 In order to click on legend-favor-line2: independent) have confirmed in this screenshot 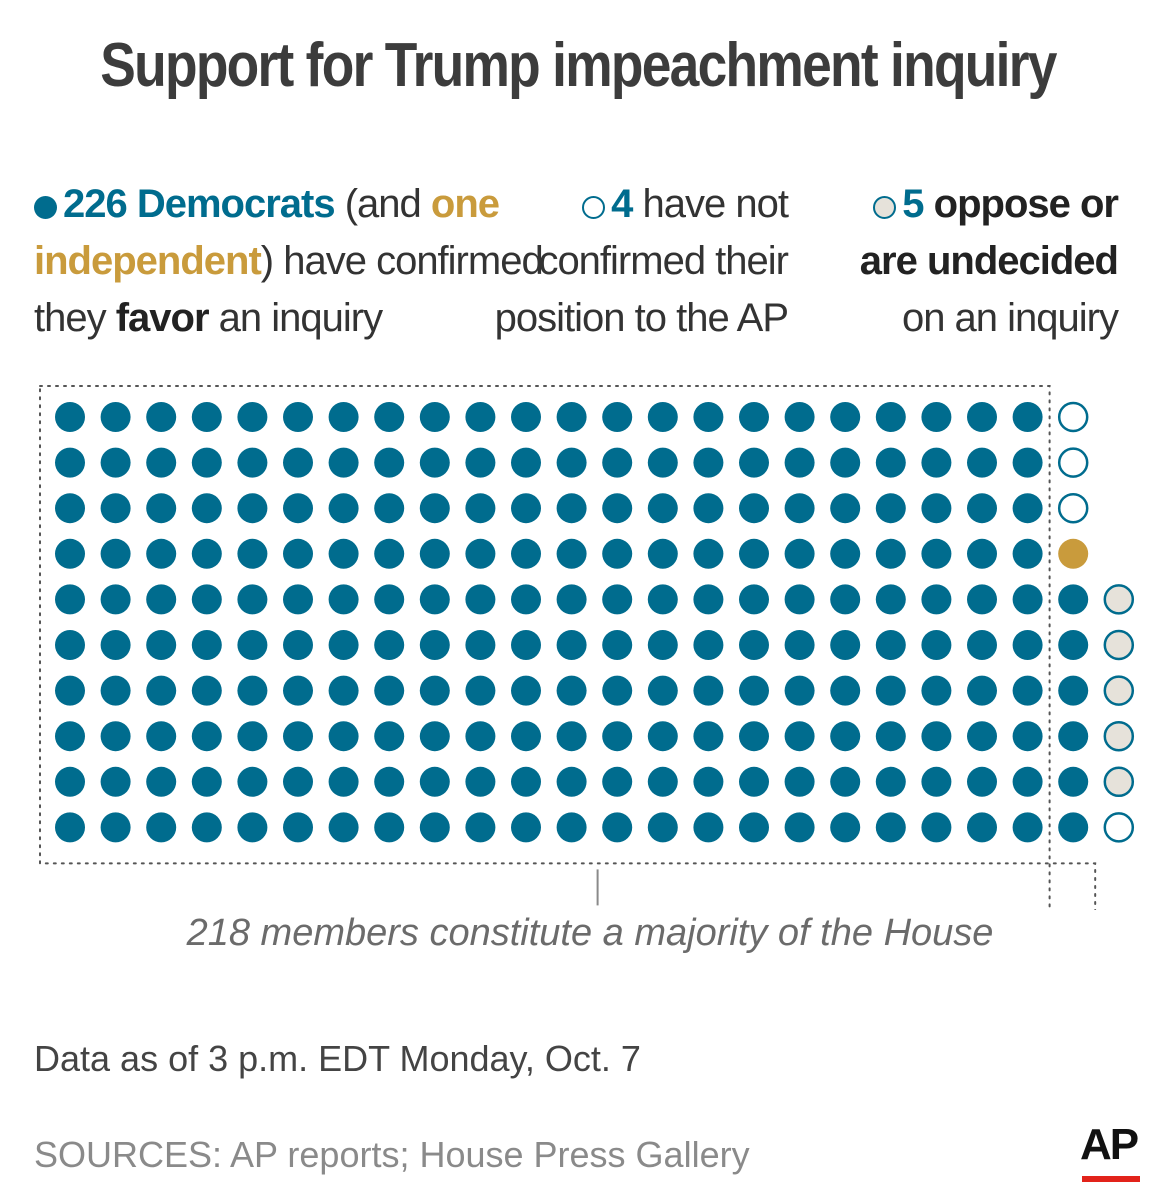, I will do `click(289, 261)`.